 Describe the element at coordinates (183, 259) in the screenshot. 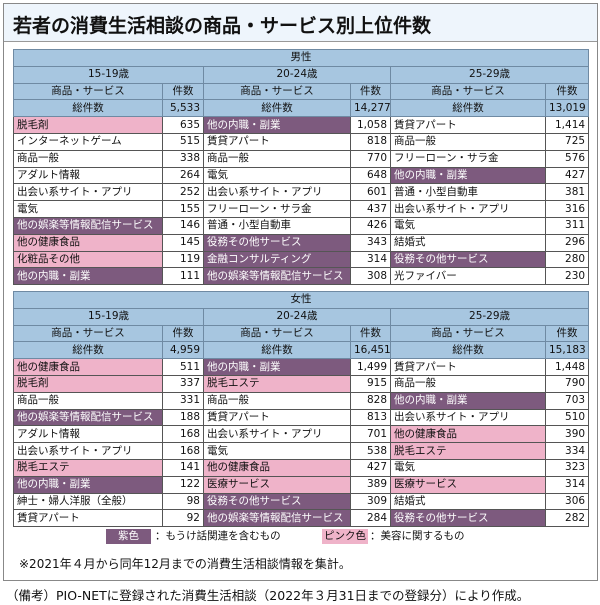

I see `item-count: 119` at that location.